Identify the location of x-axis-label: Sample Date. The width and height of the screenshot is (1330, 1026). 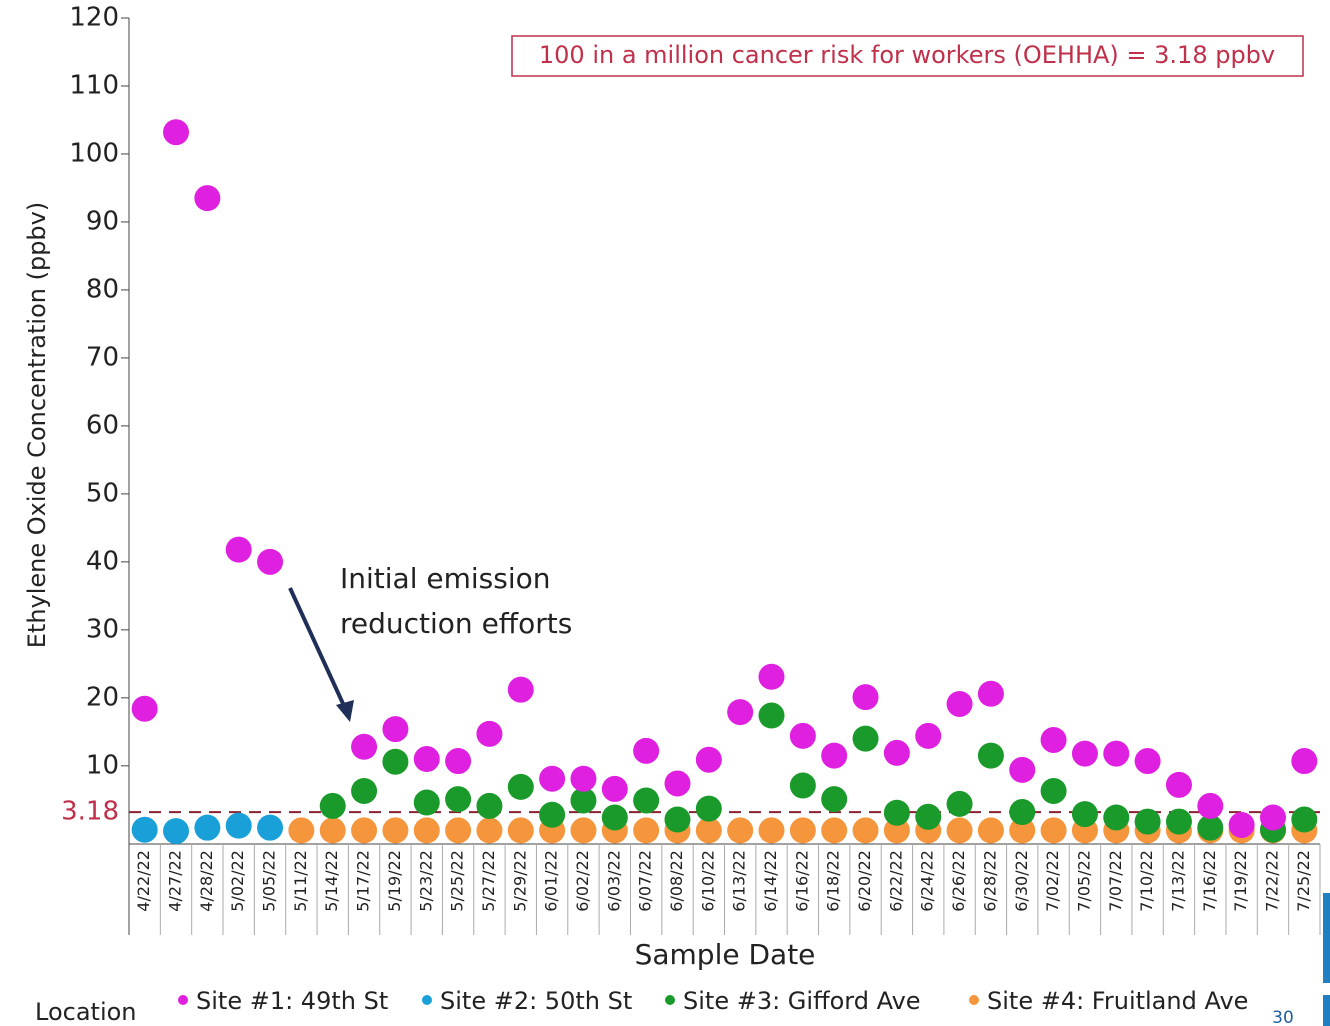
(725, 954).